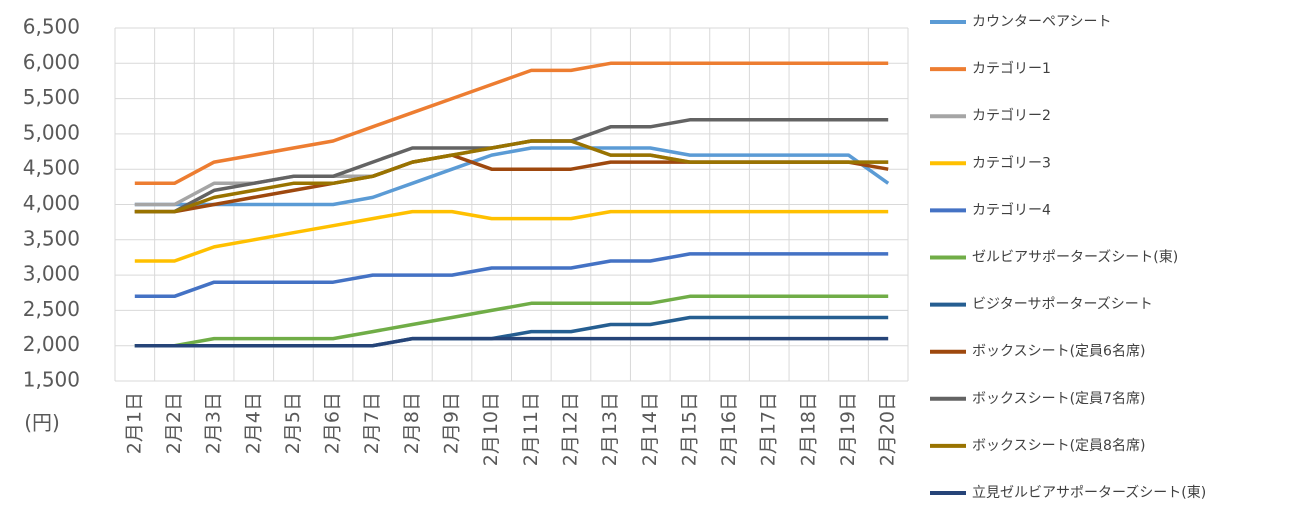  What do you see at coordinates (769, 429) in the screenshot?
I see `x-tick-label: 2月17日` at bounding box center [769, 429].